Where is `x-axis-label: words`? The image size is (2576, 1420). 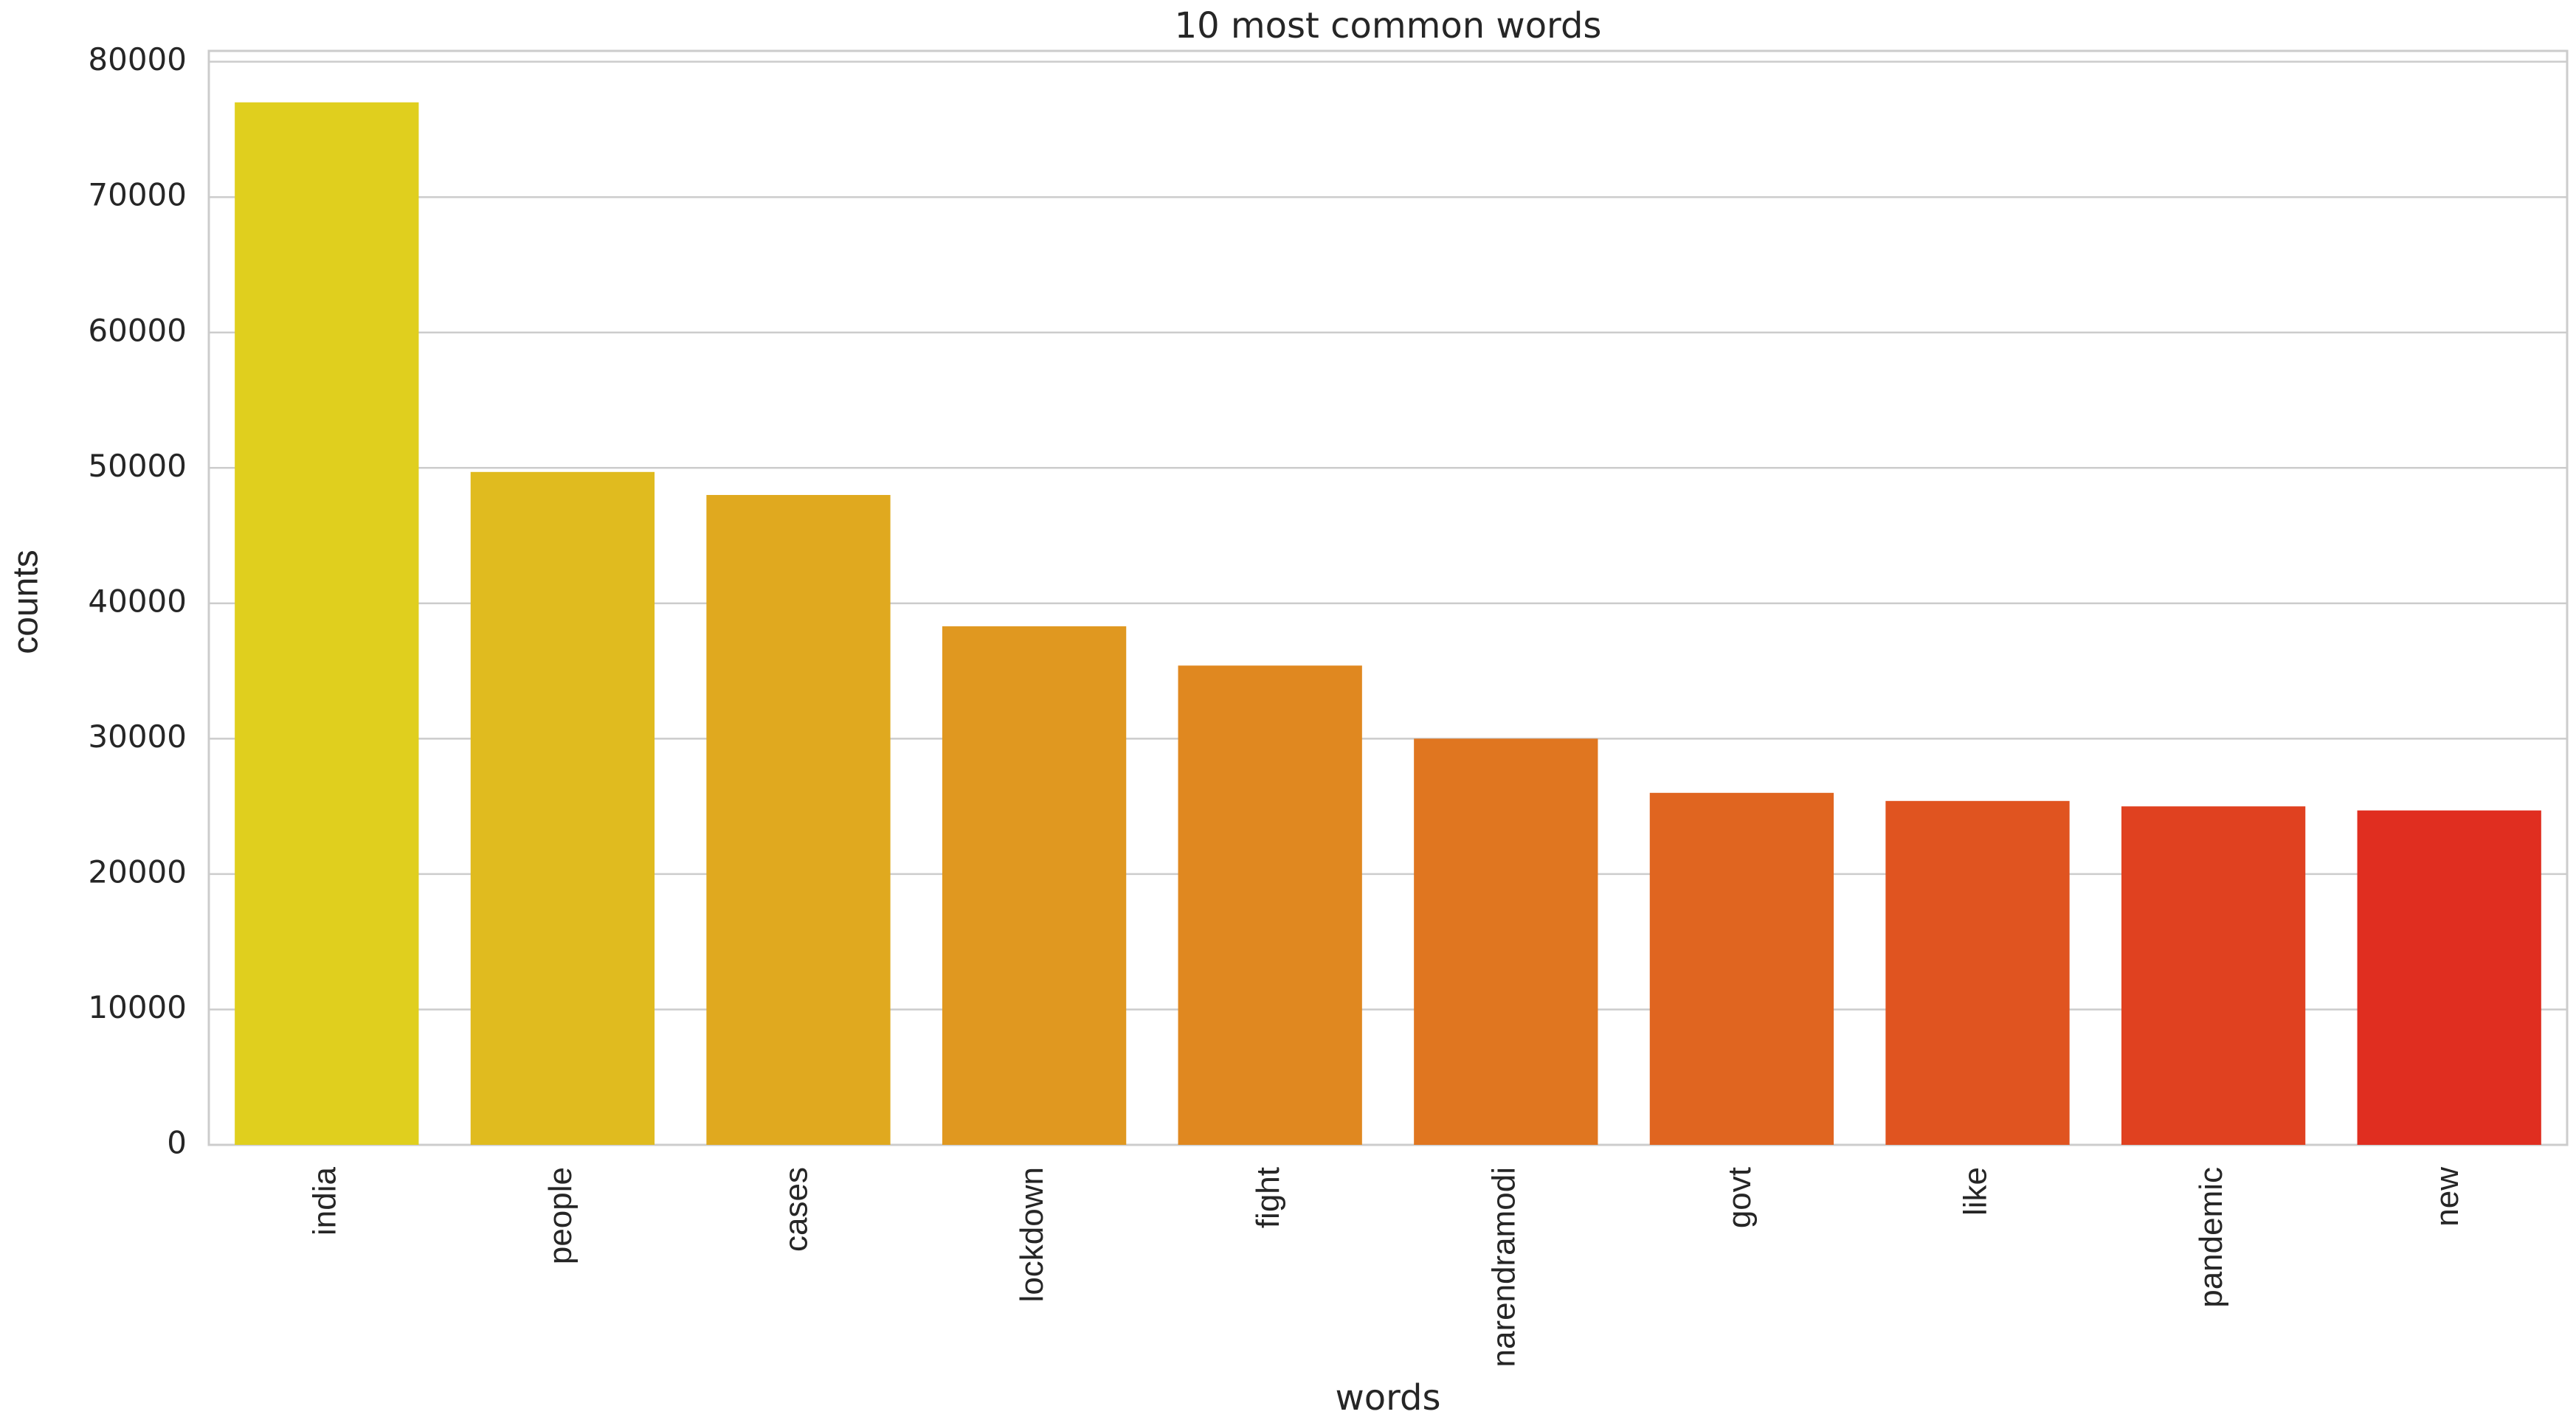 x-axis-label: words is located at coordinates (1388, 1398).